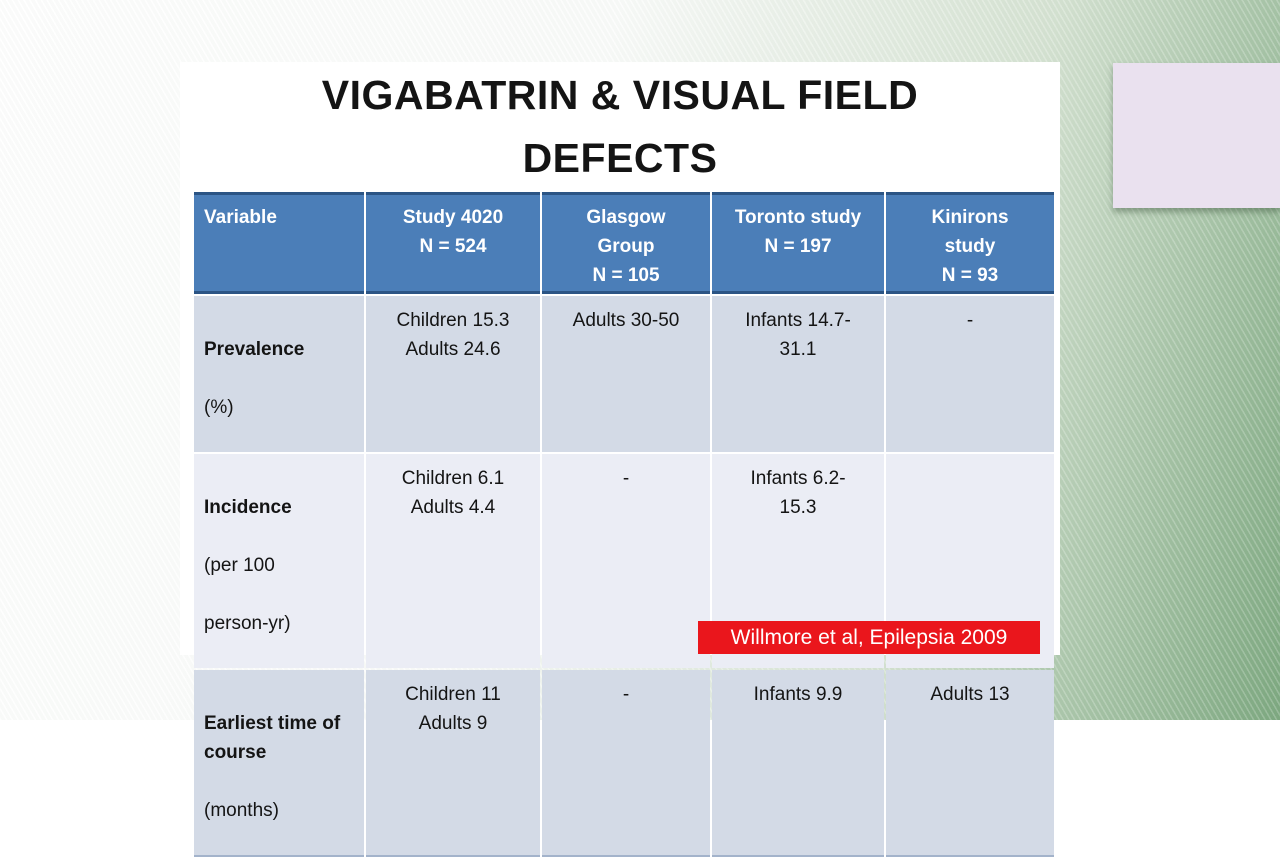 The image size is (1280, 859). What do you see at coordinates (241, 810) in the screenshot?
I see `row-sublabel-text: (months)` at bounding box center [241, 810].